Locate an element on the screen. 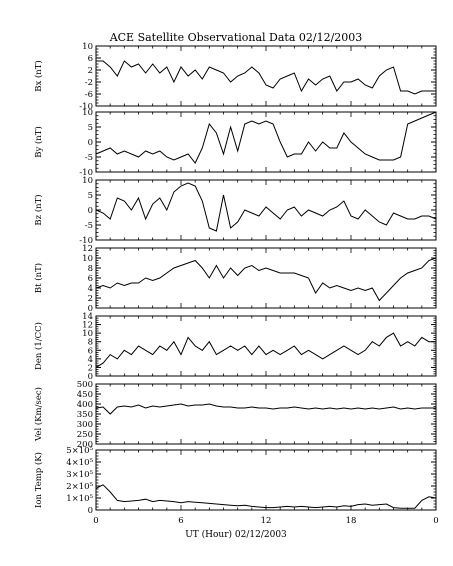  y-tick-label: 1×10⁵ is located at coordinates (79, 499).